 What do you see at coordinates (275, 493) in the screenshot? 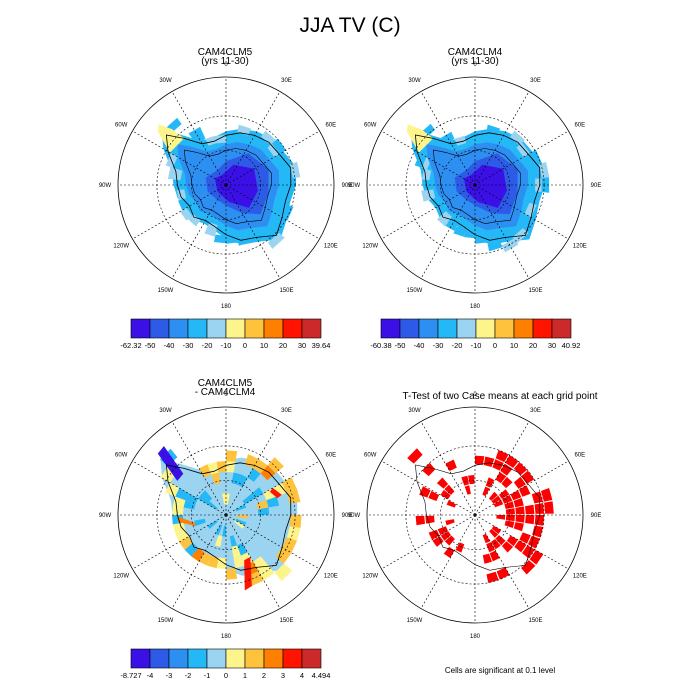
I see `diff-streak` at bounding box center [275, 493].